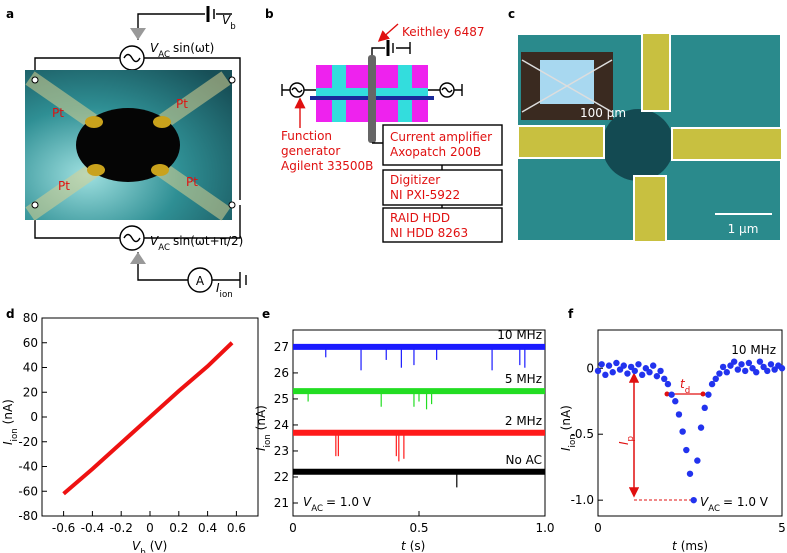  I want to click on y-tick-label: 0, so click(590, 368).